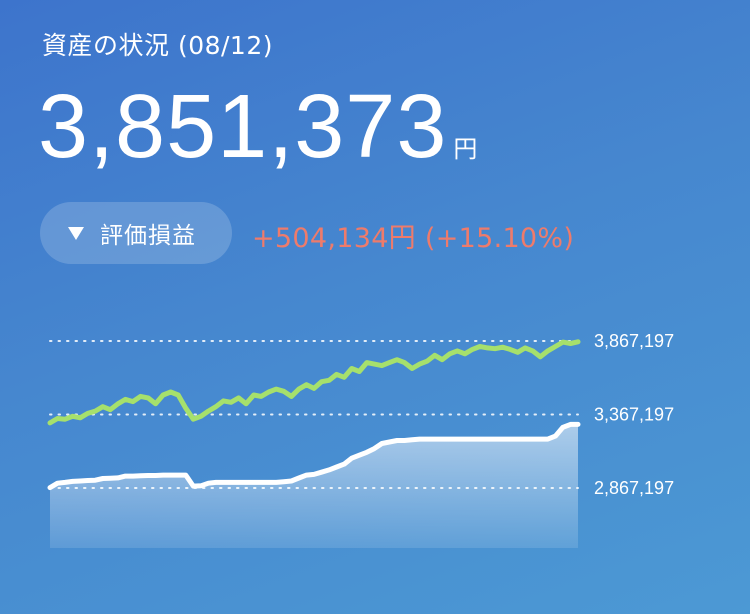 The image size is (750, 614). I want to click on profit-loss-value: +504,134円 (+15.10%), so click(413, 238).